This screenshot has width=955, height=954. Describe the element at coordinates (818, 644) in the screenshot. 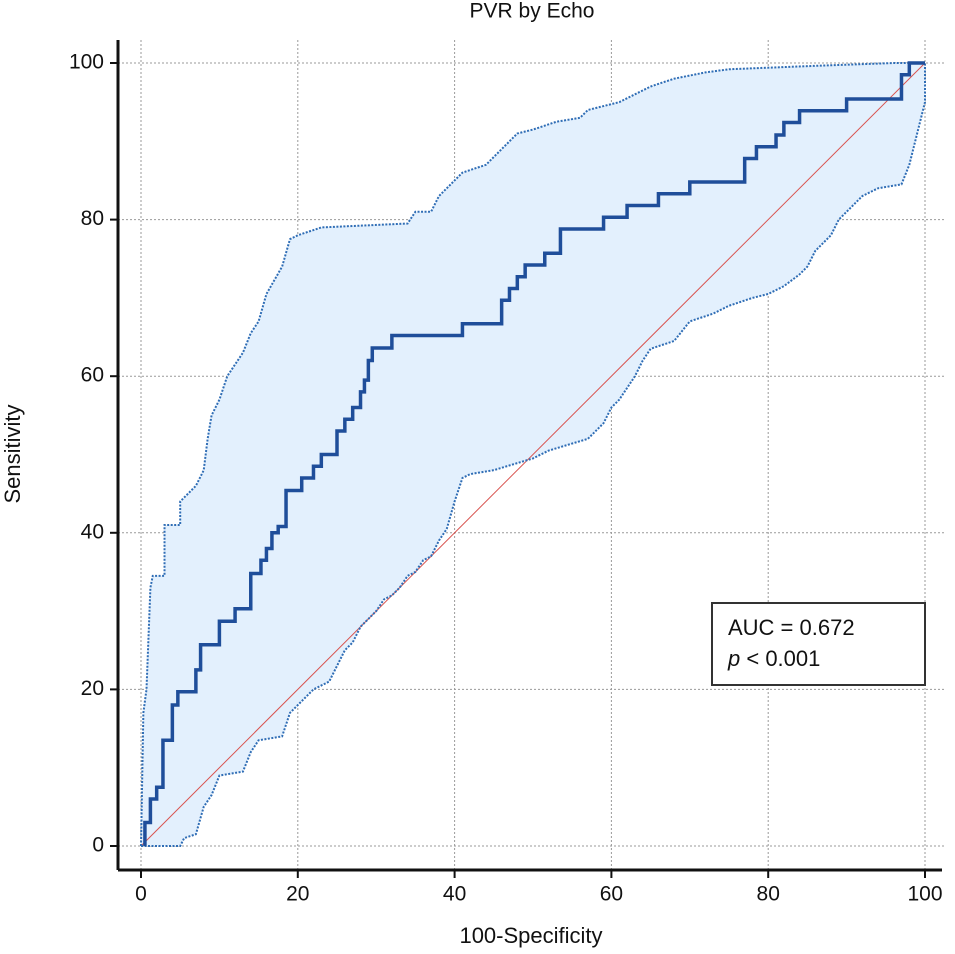

I see `annotation-box` at that location.